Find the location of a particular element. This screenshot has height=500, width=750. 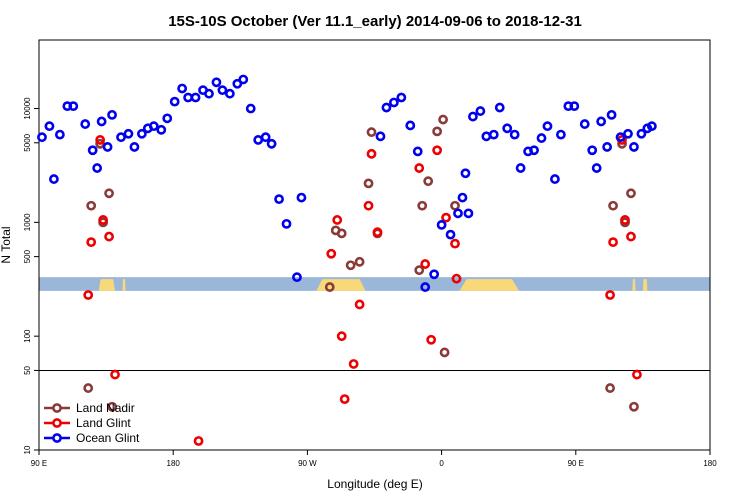

land-ocean-strip is located at coordinates (374, 284).